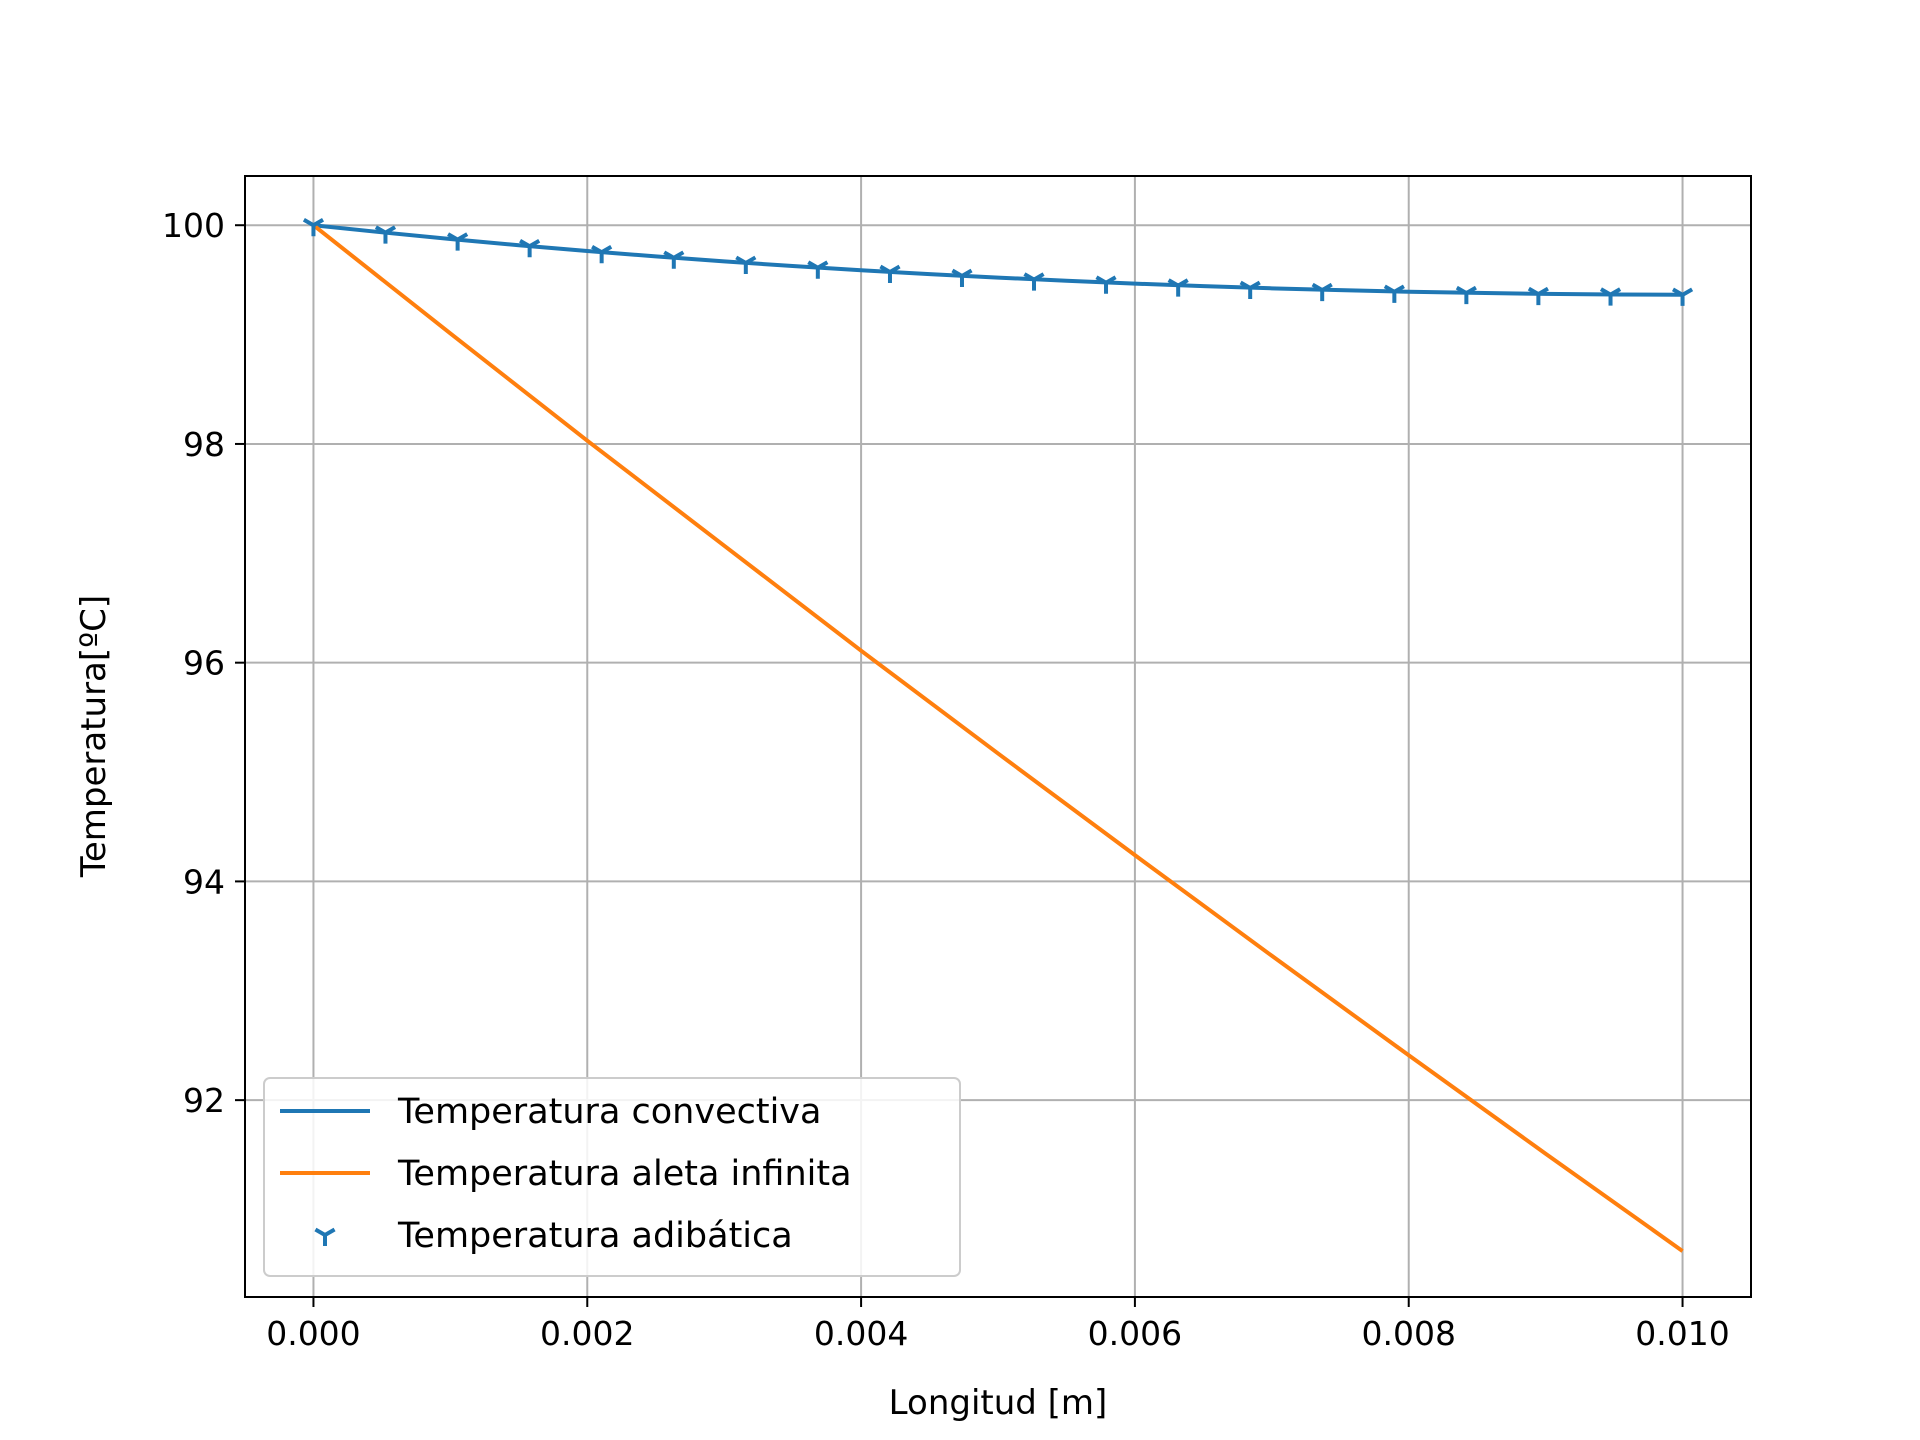 The height and width of the screenshot is (1440, 1920). What do you see at coordinates (193, 225) in the screenshot?
I see `y-tick-label: 100` at bounding box center [193, 225].